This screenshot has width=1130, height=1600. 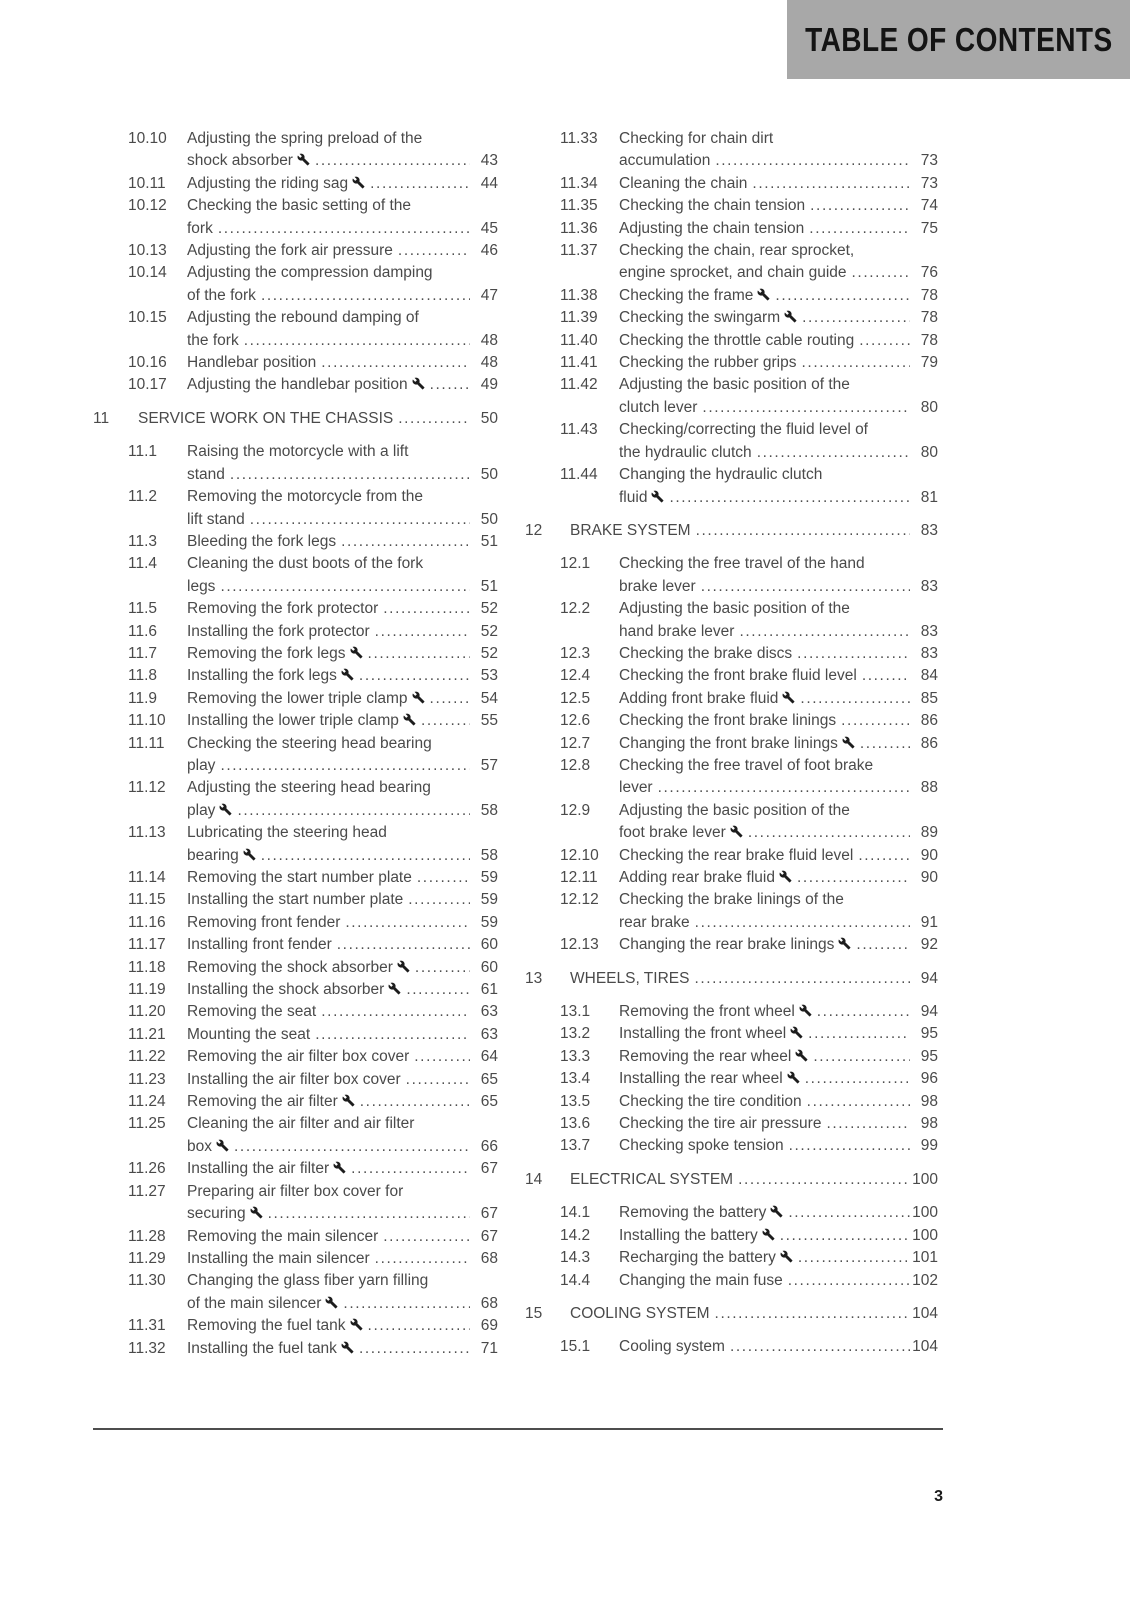 I want to click on entry-number: 13.5, so click(x=575, y=1101).